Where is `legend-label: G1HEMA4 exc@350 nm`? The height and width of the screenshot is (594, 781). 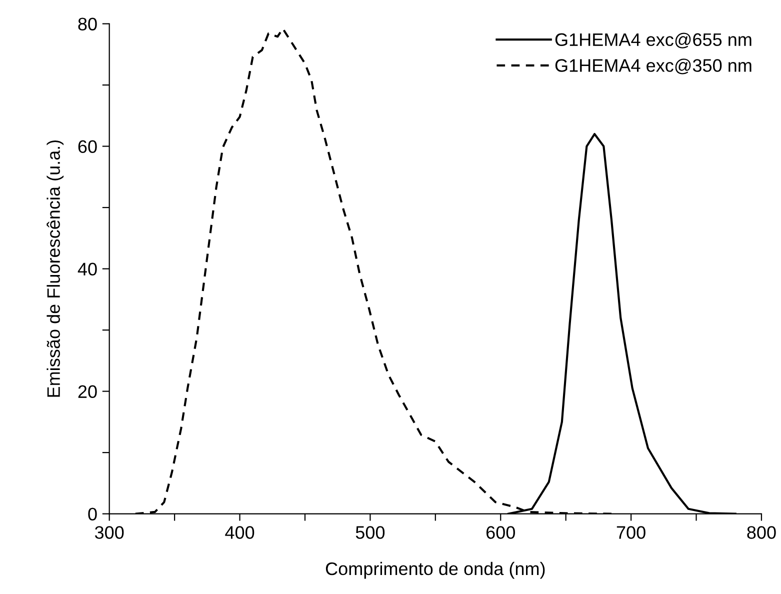
legend-label: G1HEMA4 exc@350 nm is located at coordinates (653, 66).